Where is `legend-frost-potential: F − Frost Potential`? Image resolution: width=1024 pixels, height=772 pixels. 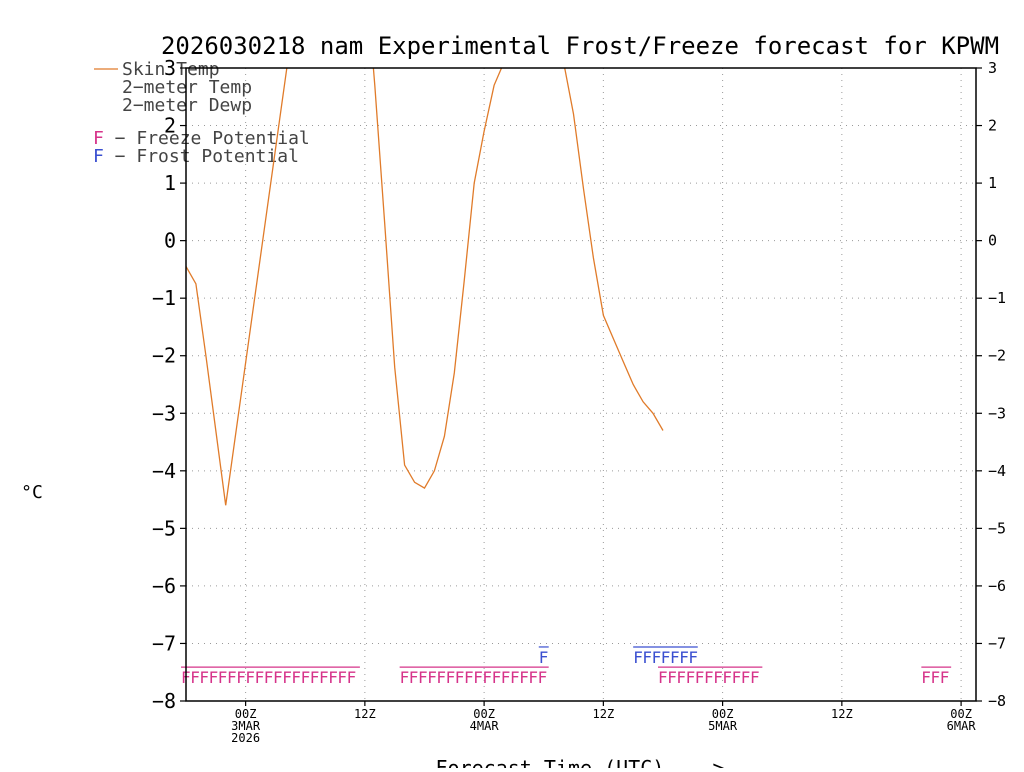
legend-frost-potential: F − Frost Potential is located at coordinates (196, 156).